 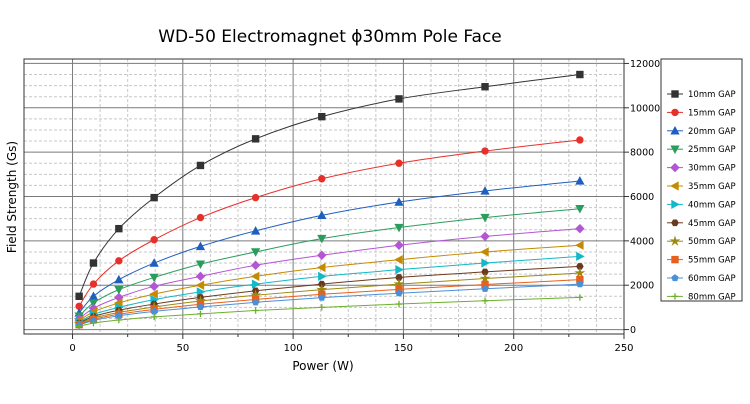 I want to click on legend-item: 35mm GAP, so click(x=701, y=186).